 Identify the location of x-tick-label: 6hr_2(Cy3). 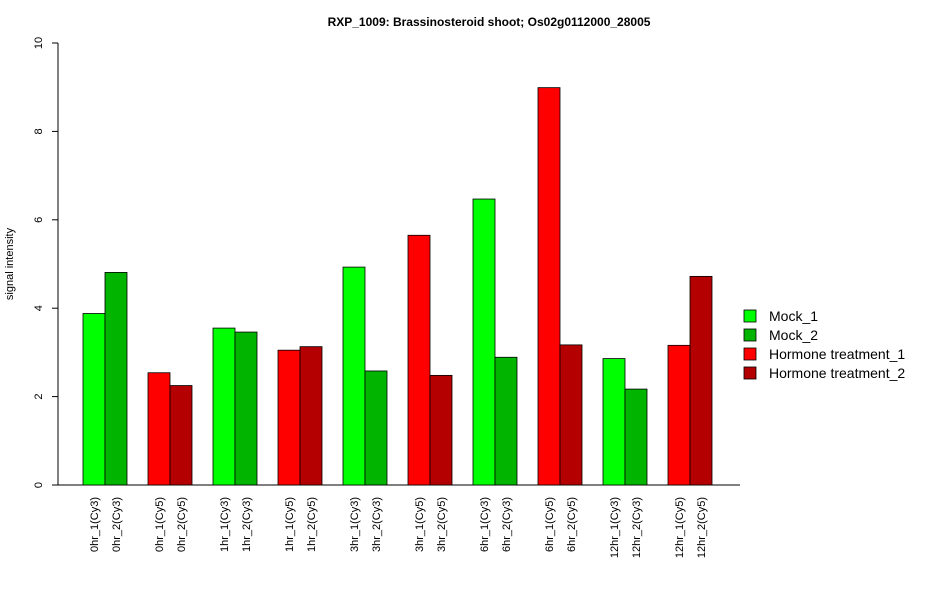
(507, 524).